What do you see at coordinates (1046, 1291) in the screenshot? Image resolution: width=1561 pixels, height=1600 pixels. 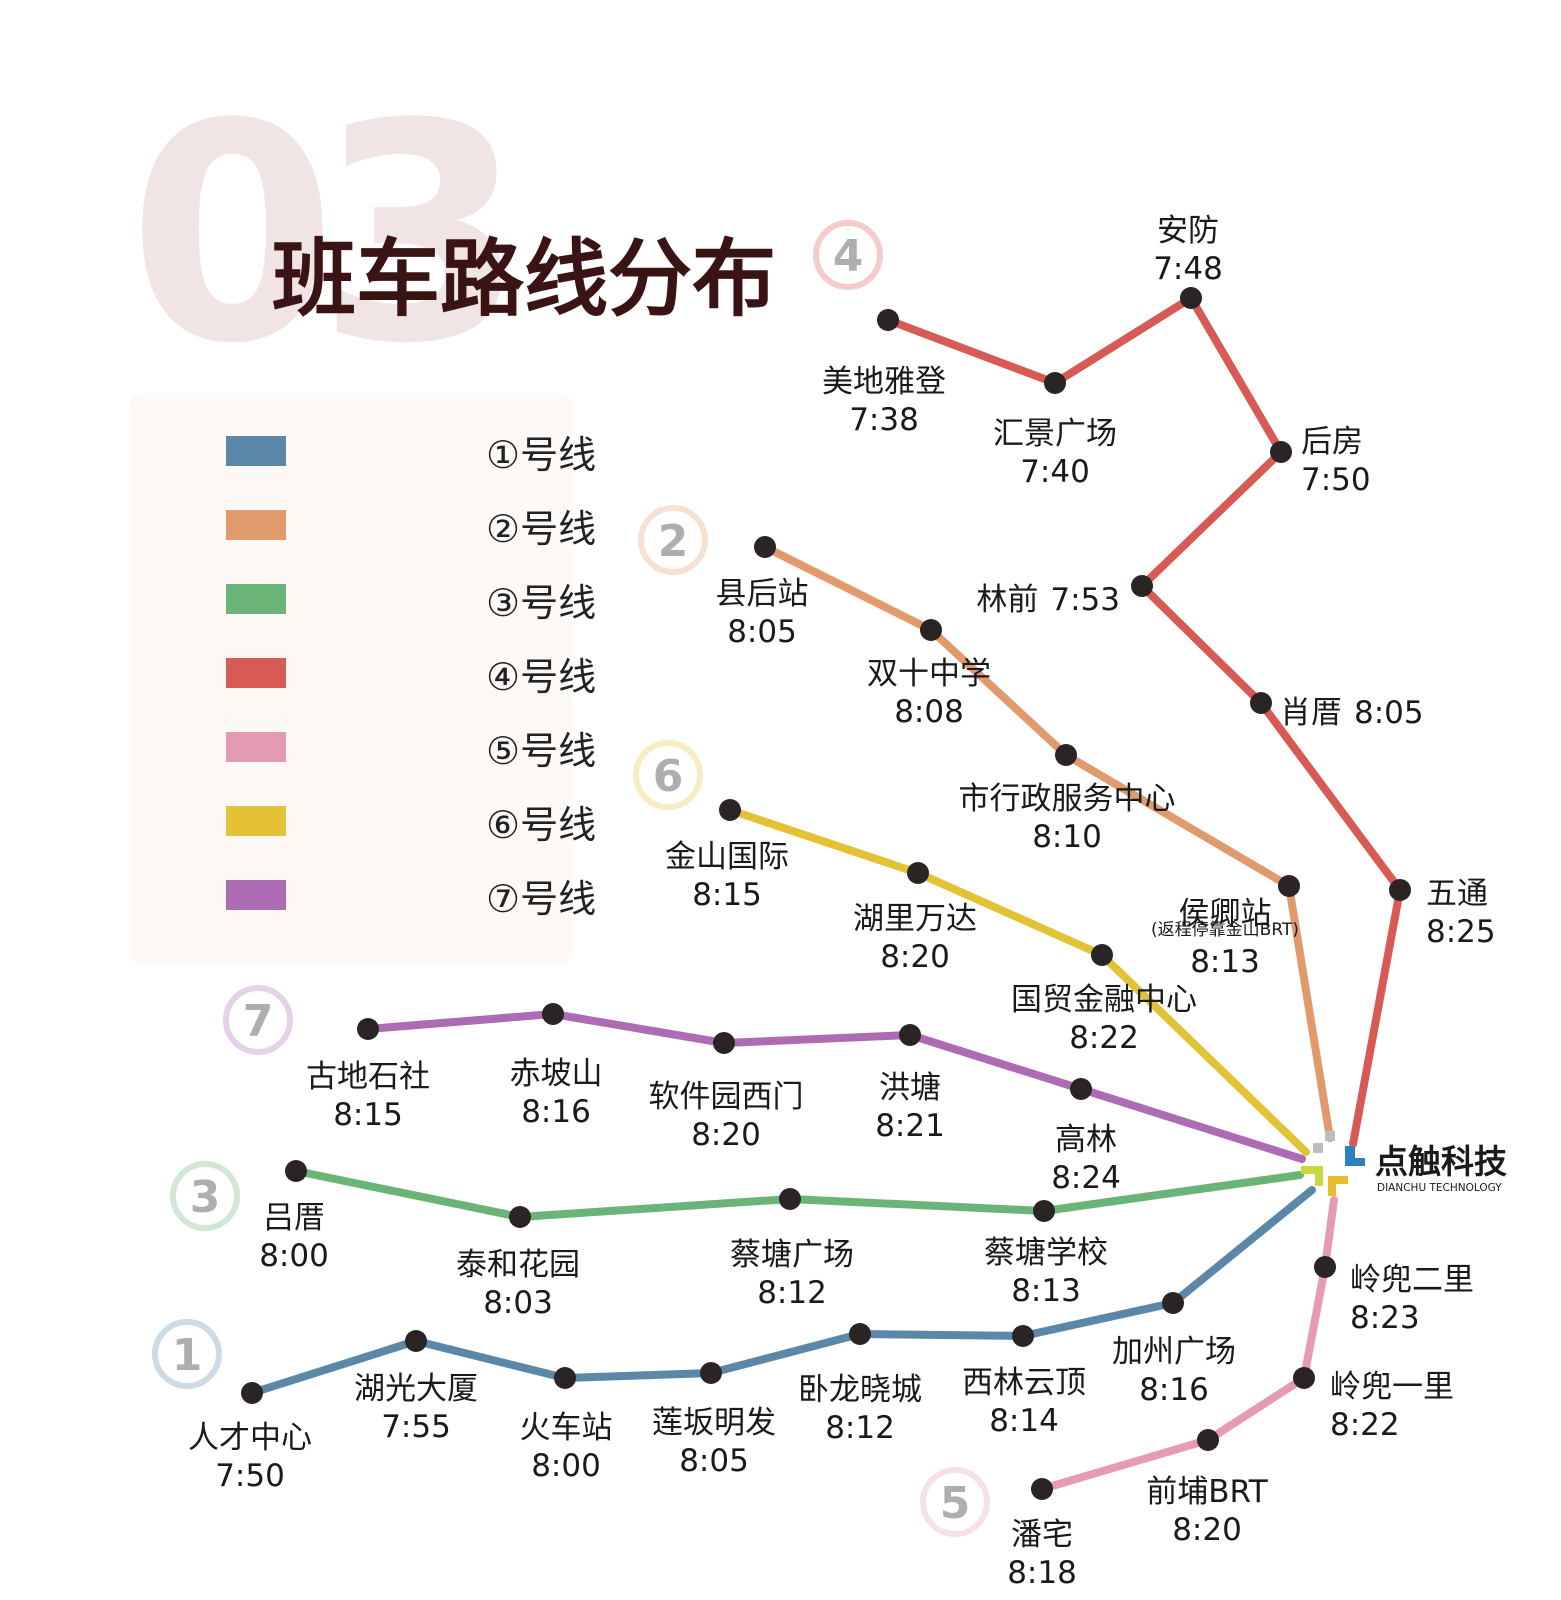 I see `stop-time: 8:13` at bounding box center [1046, 1291].